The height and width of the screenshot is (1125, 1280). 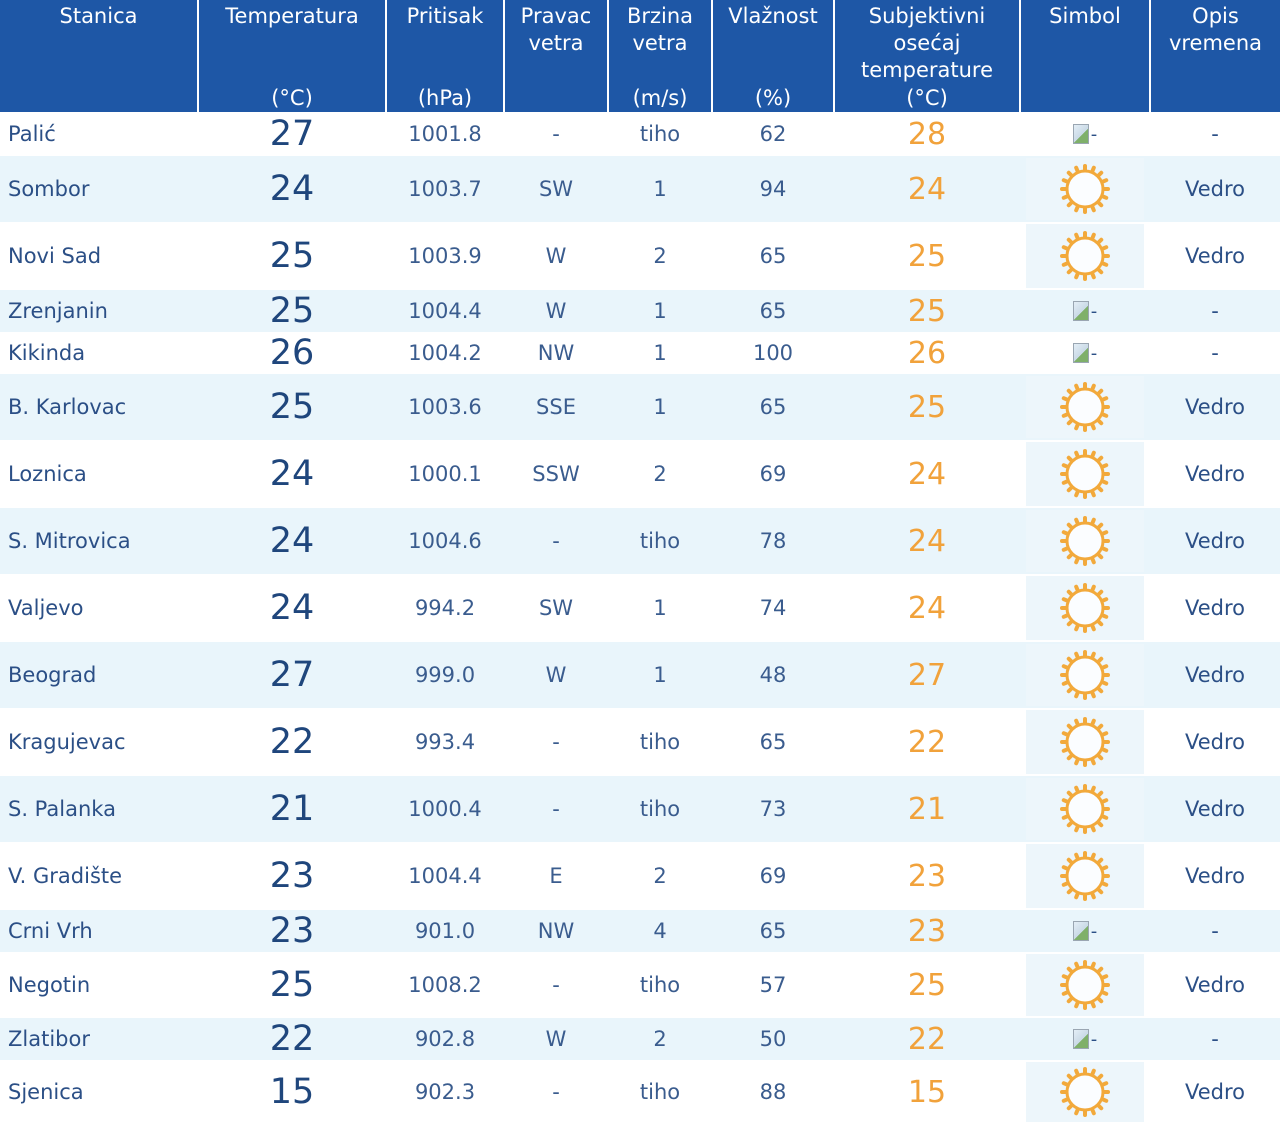 What do you see at coordinates (556, 474) in the screenshot?
I see `wind-direction-cell: SSW` at bounding box center [556, 474].